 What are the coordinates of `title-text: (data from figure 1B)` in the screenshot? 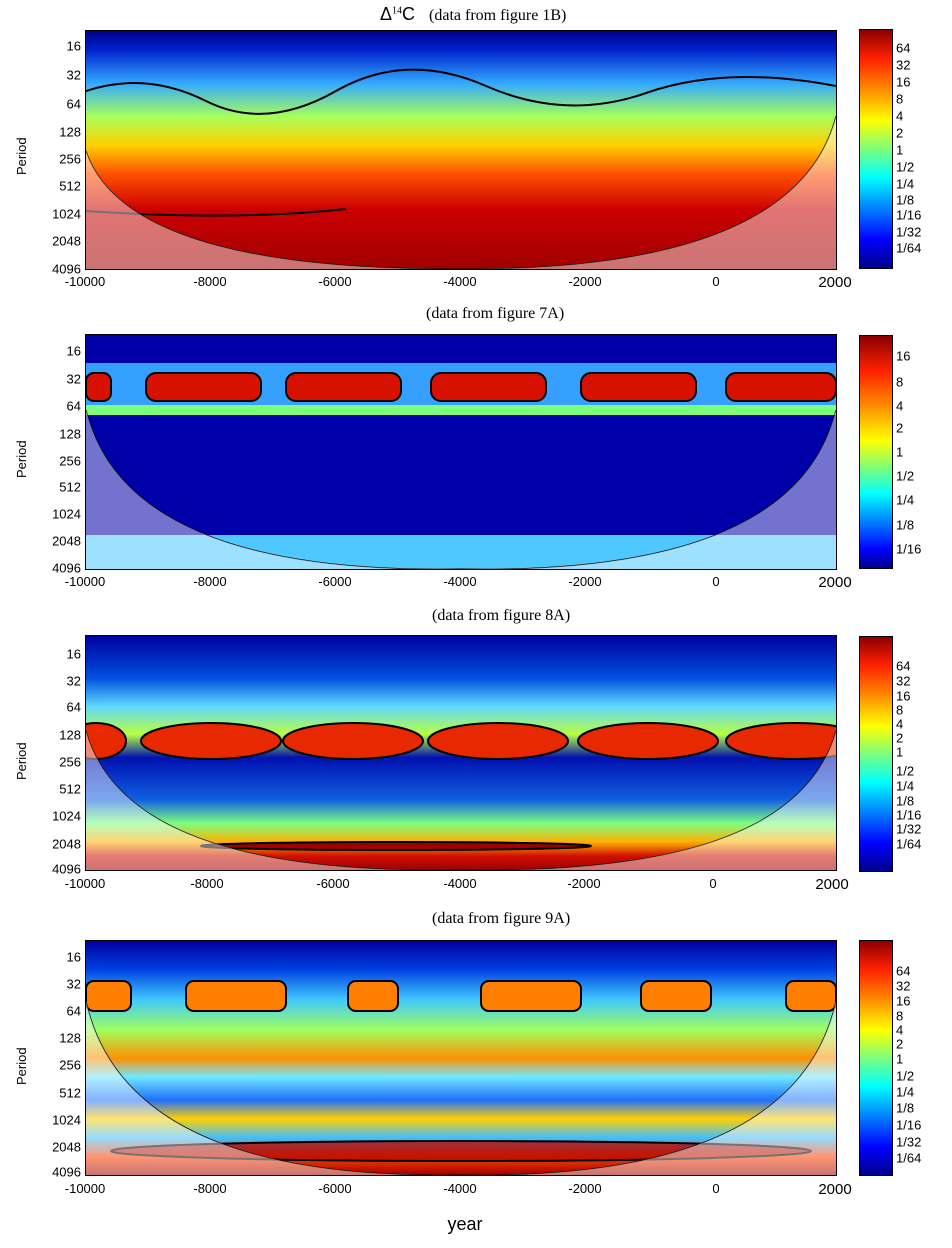 It's located at (498, 15).